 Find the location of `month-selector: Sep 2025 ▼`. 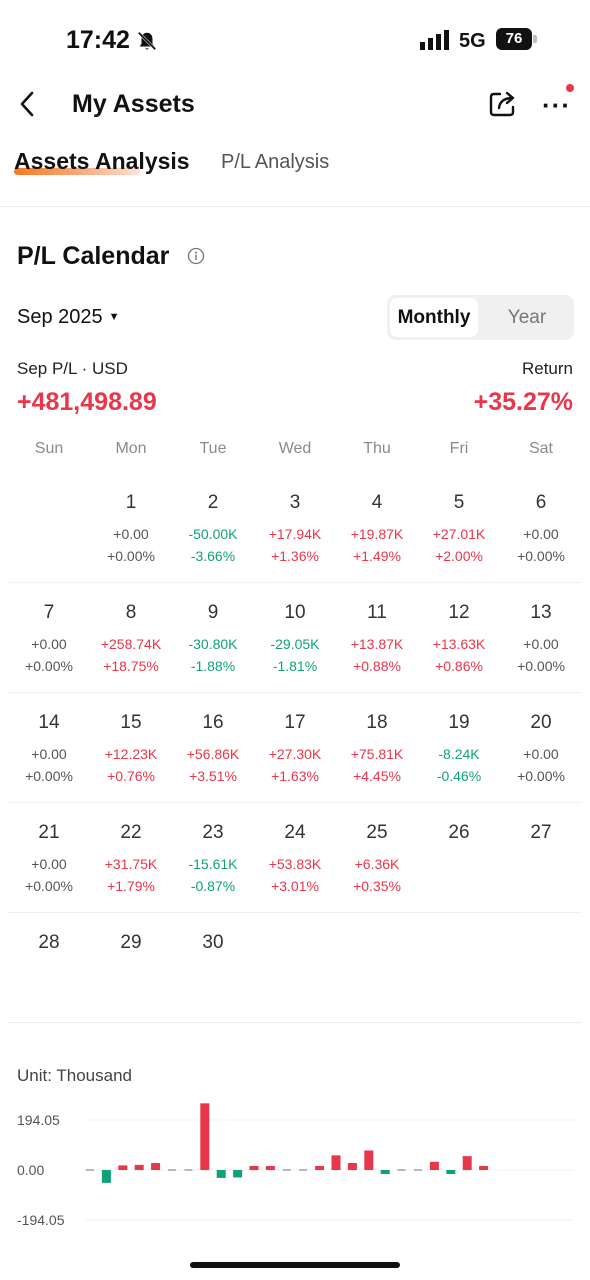

month-selector: Sep 2025 ▼ is located at coordinates (68, 317).